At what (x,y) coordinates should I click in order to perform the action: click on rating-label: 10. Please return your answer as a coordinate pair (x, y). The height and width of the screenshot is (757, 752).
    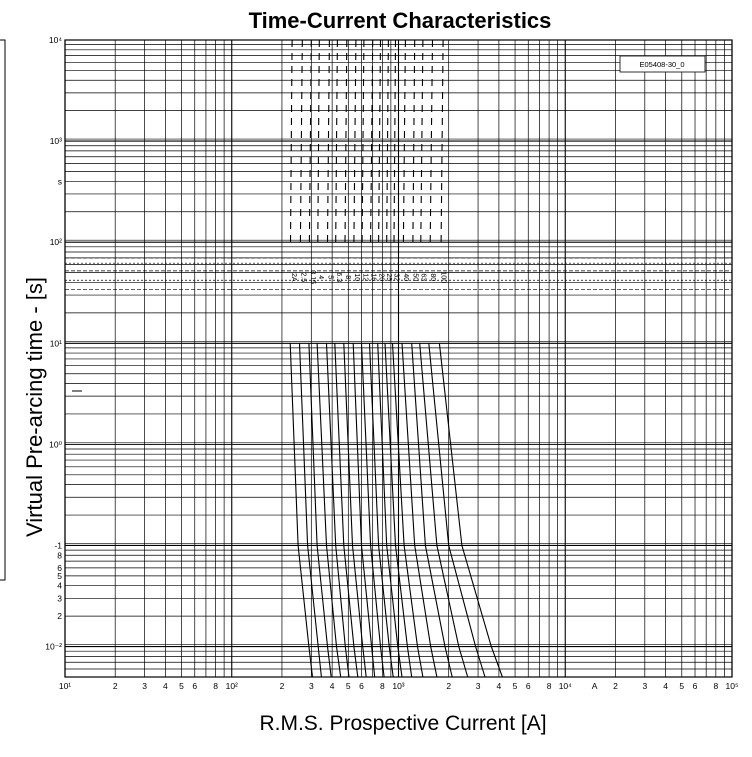
    Looking at the image, I should click on (356, 277).